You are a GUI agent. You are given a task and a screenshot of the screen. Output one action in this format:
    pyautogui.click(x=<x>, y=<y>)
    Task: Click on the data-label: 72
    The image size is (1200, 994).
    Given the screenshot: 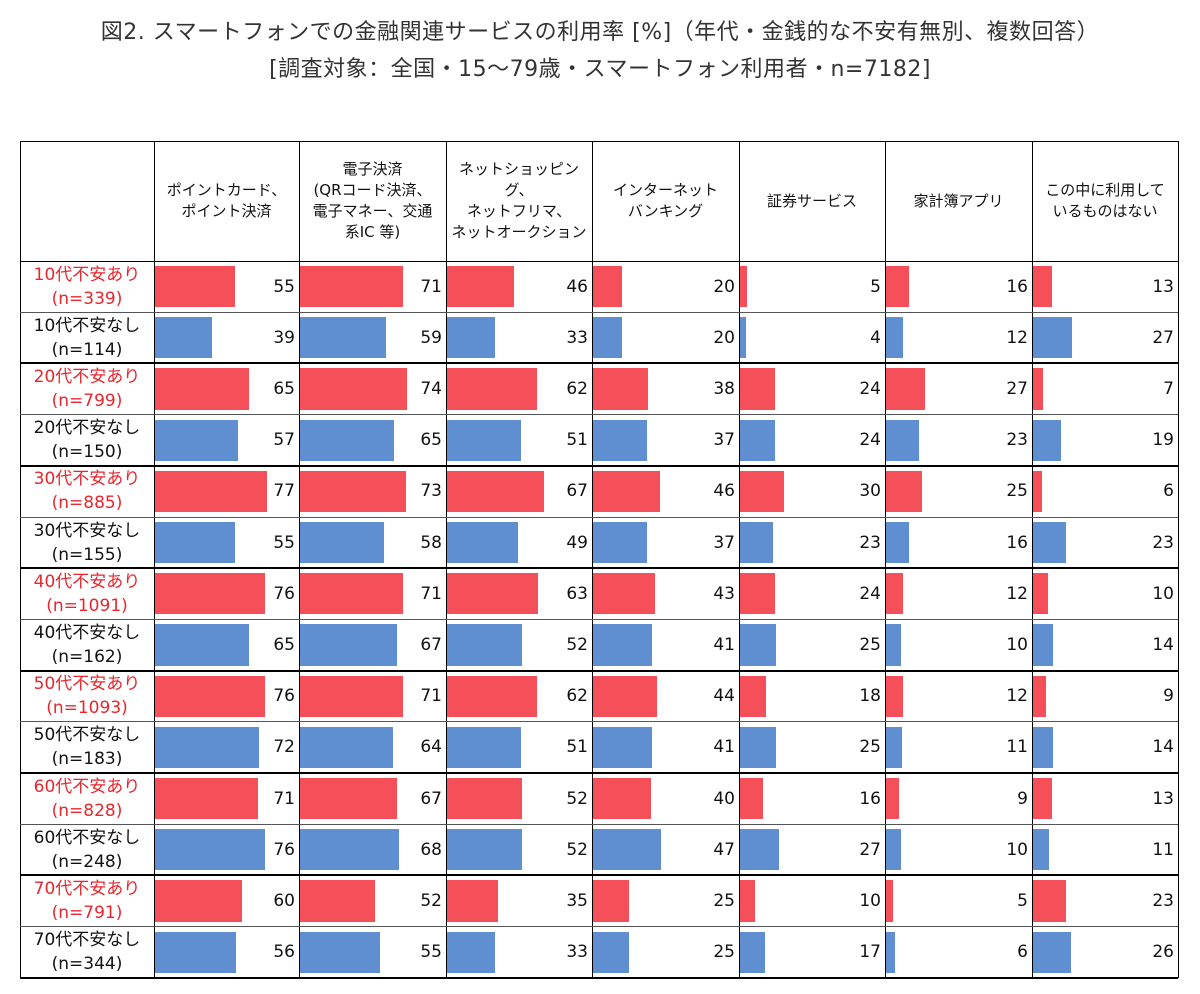 What is the action you would take?
    pyautogui.click(x=284, y=747)
    